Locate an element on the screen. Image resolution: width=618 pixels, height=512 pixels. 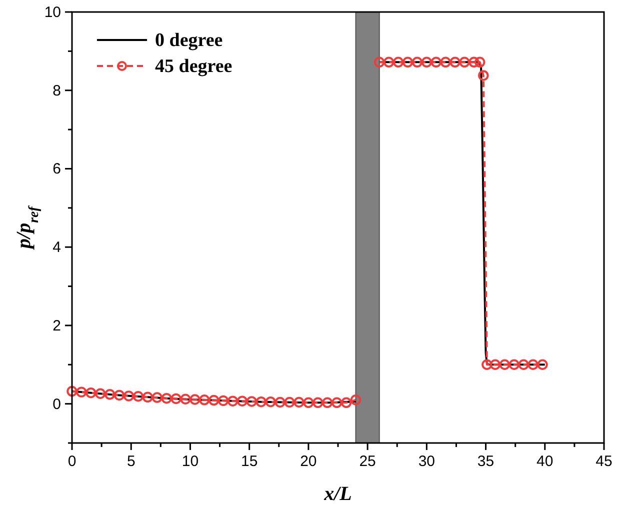
x-axis-title: x/L is located at coordinates (337, 494).